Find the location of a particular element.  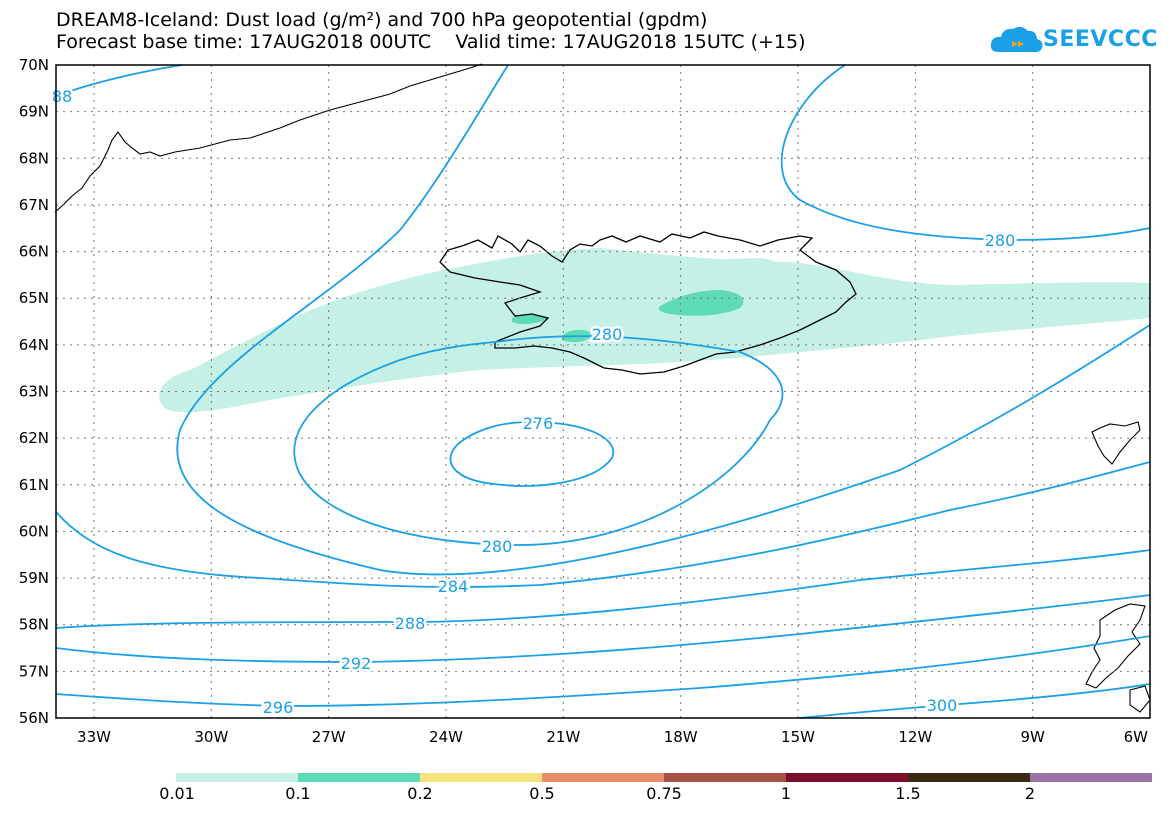

contour-label: 300 is located at coordinates (942, 705).